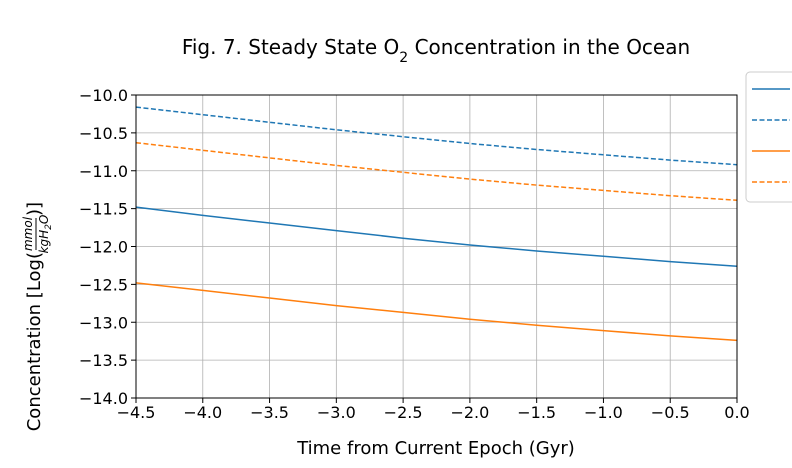  What do you see at coordinates (549, 47) in the screenshot?
I see `chart-title-suffix: Concentration in the Ocean` at bounding box center [549, 47].